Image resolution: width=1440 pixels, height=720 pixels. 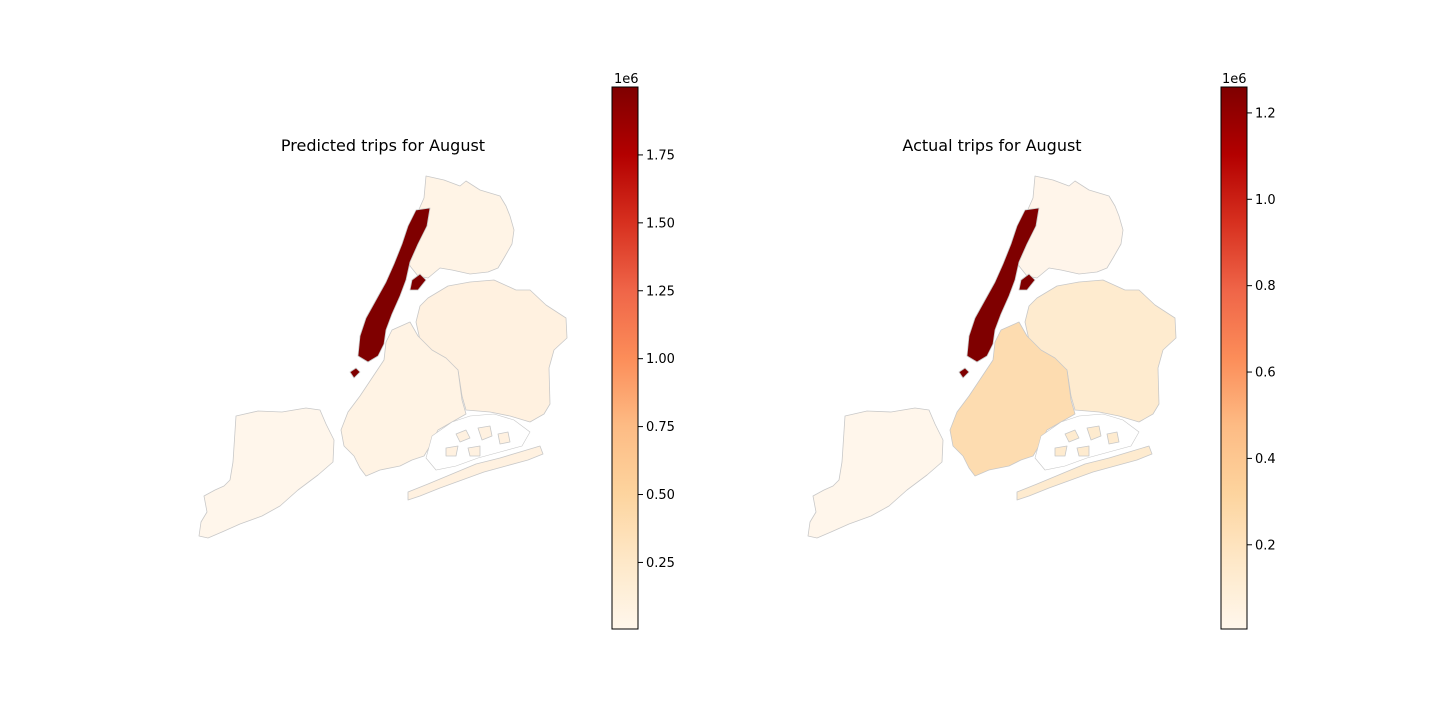 I want to click on colorbar-tick-label: 1.75, so click(x=660, y=155).